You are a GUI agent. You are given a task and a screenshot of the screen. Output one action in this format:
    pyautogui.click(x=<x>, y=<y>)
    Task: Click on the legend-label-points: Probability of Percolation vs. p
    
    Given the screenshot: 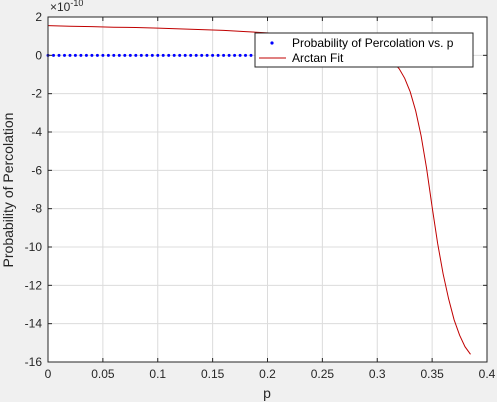 What is the action you would take?
    pyautogui.click(x=373, y=43)
    